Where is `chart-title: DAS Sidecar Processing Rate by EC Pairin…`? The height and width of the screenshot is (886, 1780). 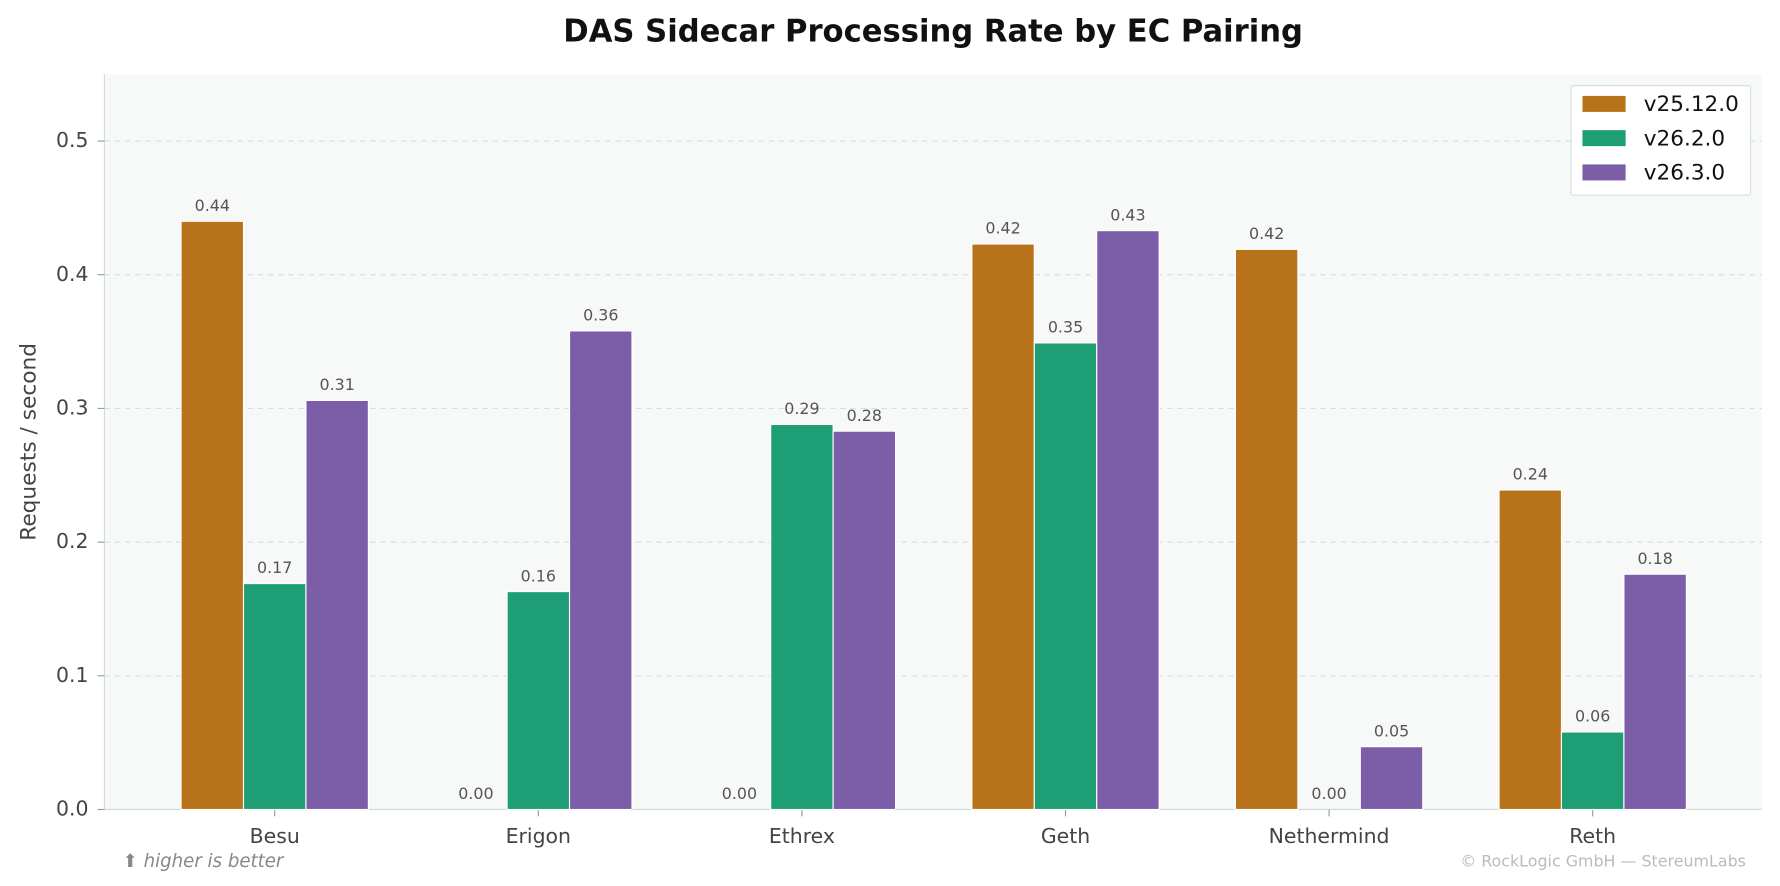 chart-title: DAS Sidecar Processing Rate by EC Pairin… is located at coordinates (933, 32).